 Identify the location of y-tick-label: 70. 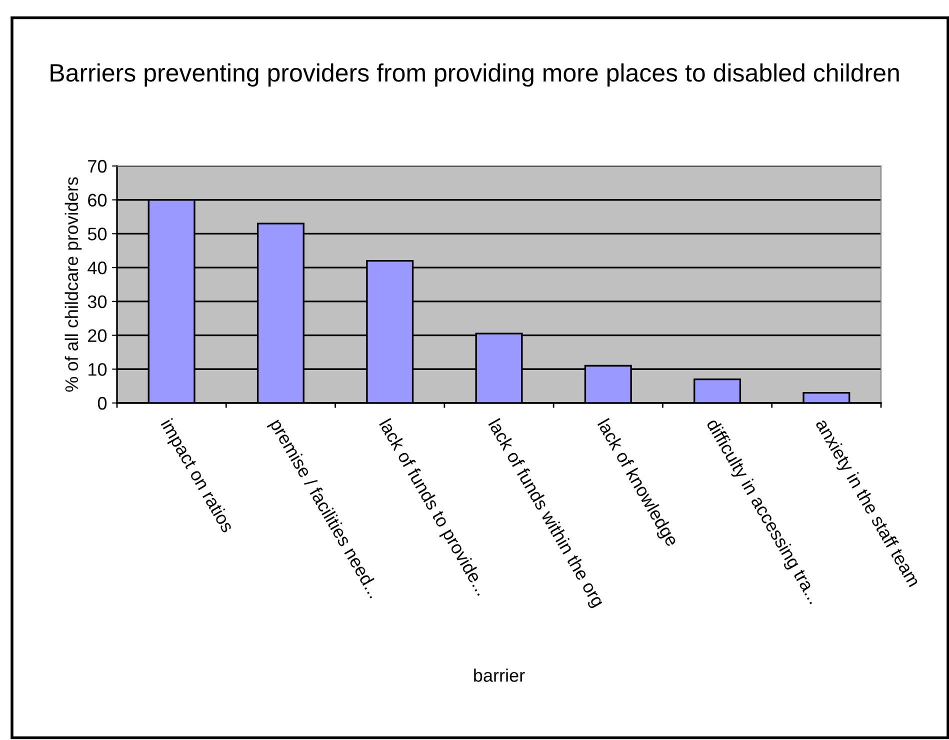
(97, 166).